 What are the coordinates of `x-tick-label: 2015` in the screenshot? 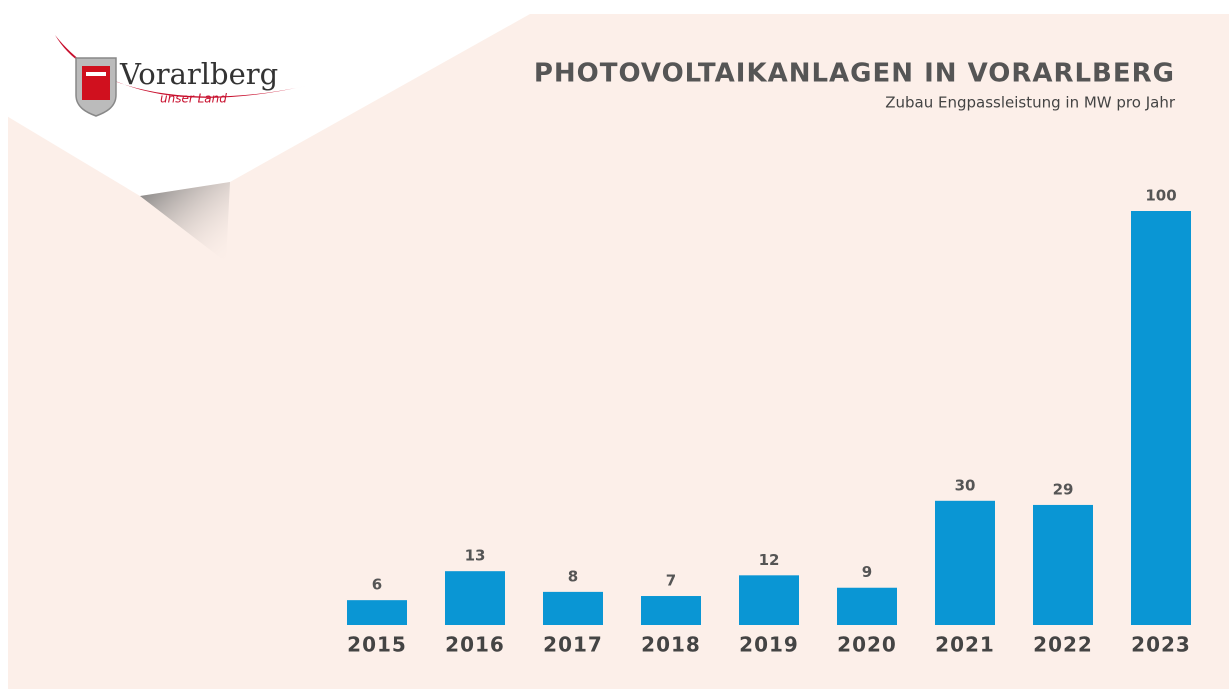 It's located at (377, 645).